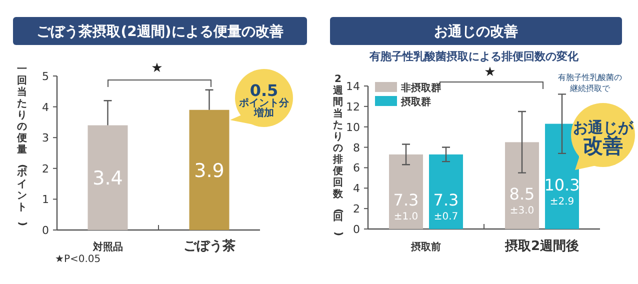 This screenshot has height=284, width=638. Describe the element at coordinates (107, 247) in the screenshot. I see `x-tick-label: 対照品` at that location.